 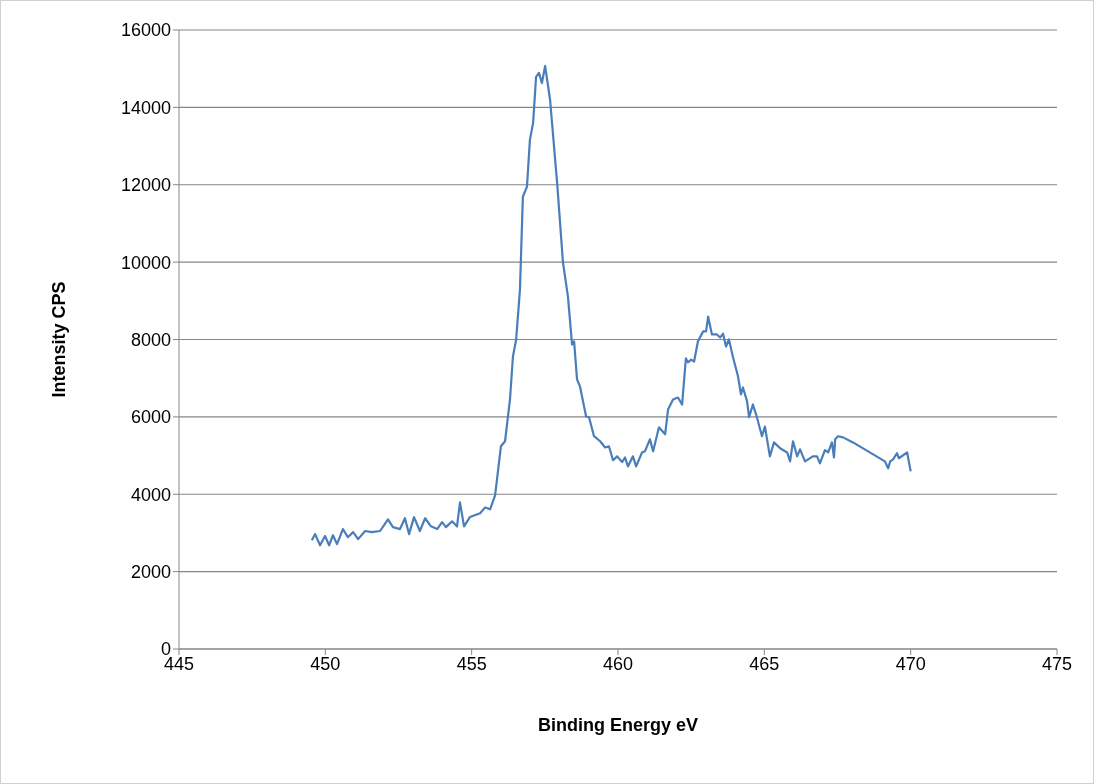 What do you see at coordinates (910, 663) in the screenshot?
I see `x-tick-label: 470` at bounding box center [910, 663].